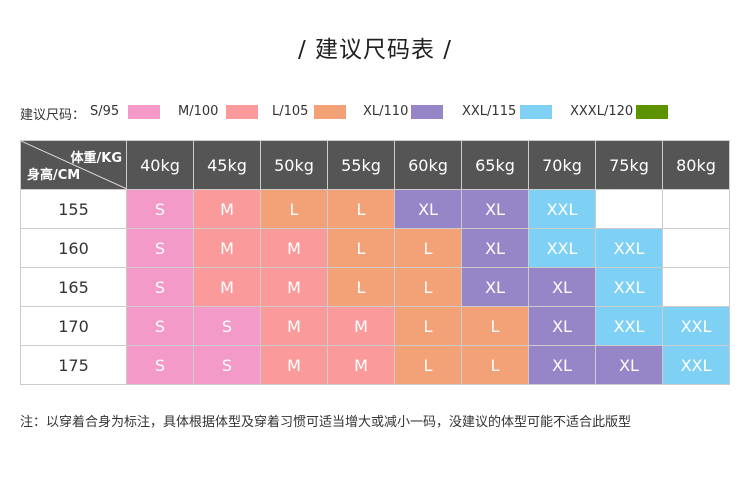 This screenshot has width=750, height=490. What do you see at coordinates (536, 112) in the screenshot?
I see `legend-swatch-xxl` at bounding box center [536, 112].